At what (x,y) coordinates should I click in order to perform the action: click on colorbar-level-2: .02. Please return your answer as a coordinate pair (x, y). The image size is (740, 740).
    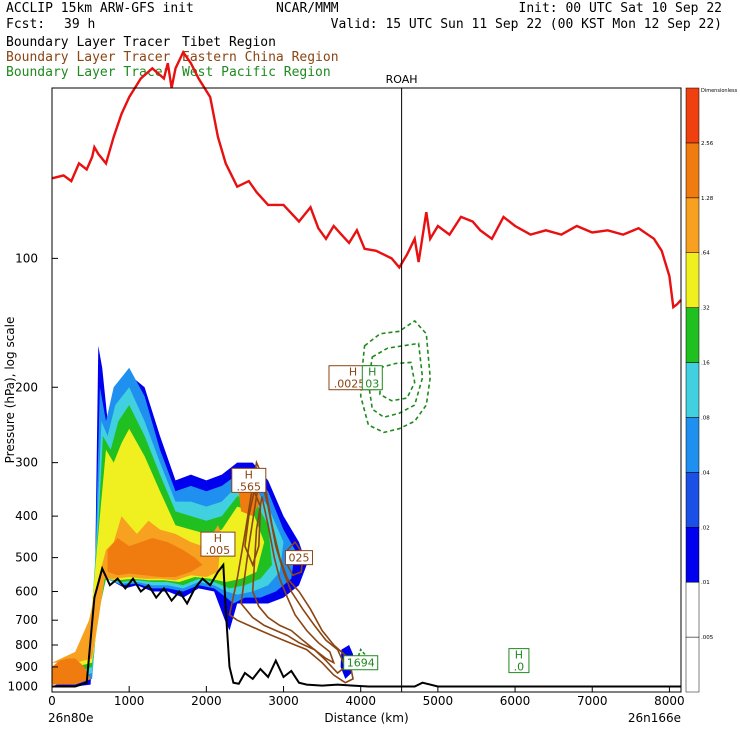
    Looking at the image, I should click on (705, 528).